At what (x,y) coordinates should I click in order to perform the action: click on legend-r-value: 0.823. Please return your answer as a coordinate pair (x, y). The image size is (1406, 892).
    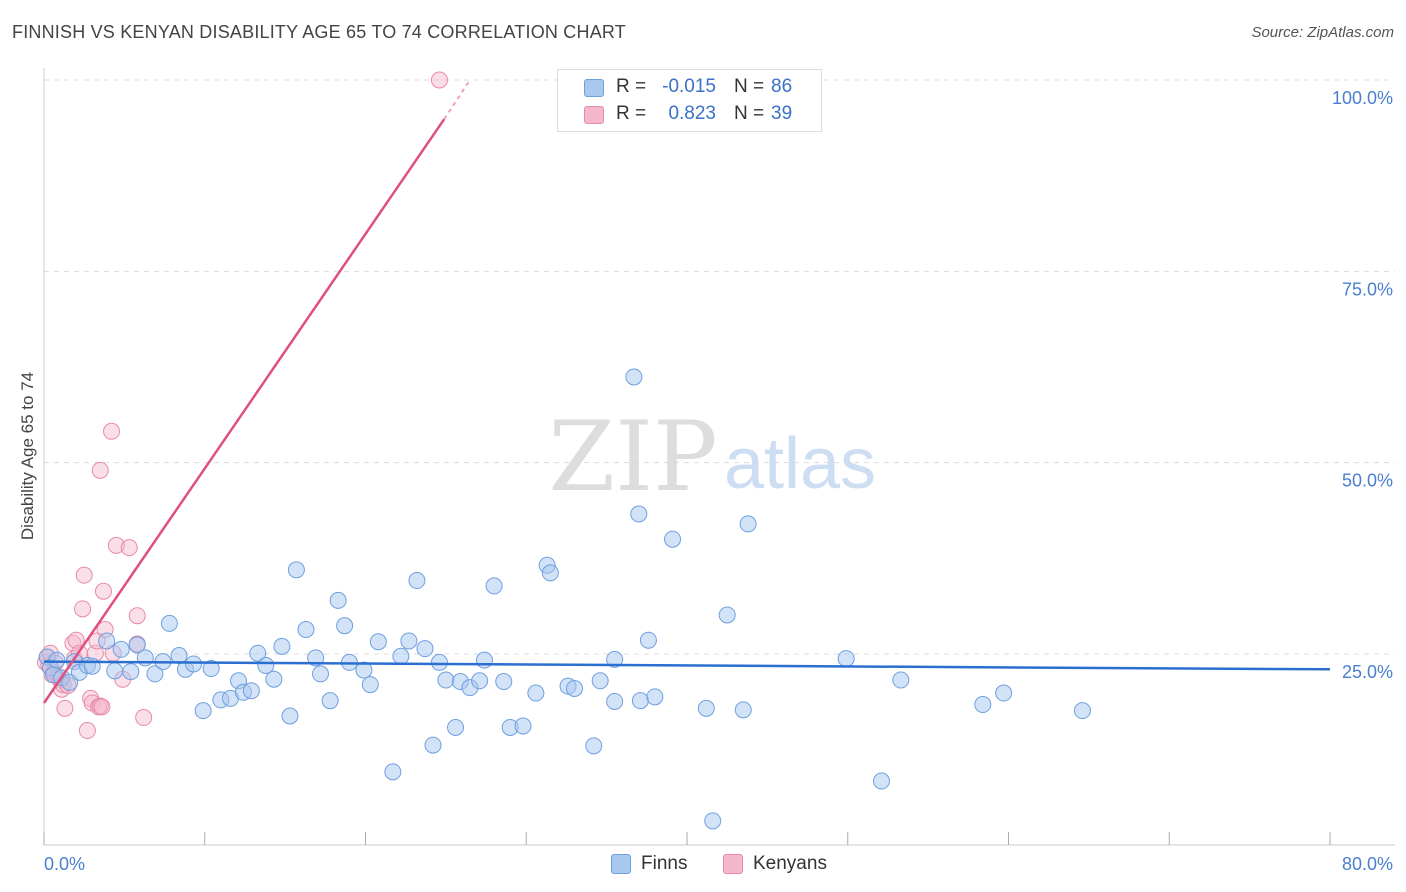
    Looking at the image, I should click on (692, 113).